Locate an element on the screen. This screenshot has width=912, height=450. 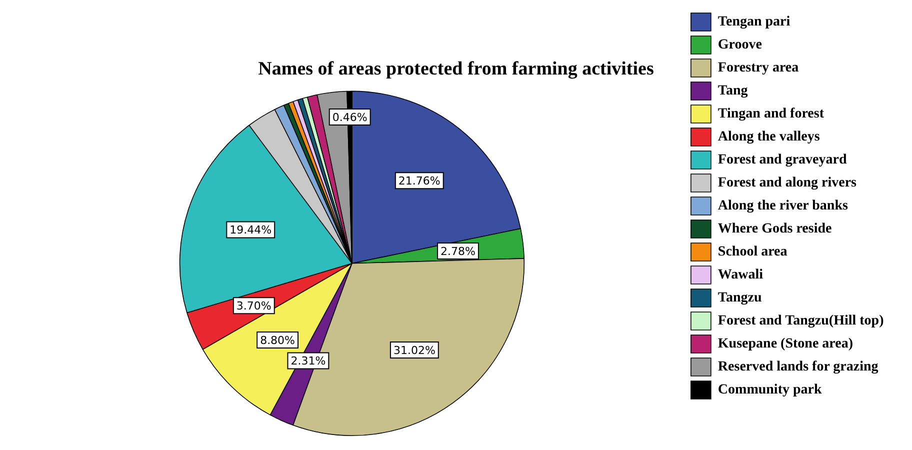
legend-label: Where Gods reside is located at coordinates (775, 229).